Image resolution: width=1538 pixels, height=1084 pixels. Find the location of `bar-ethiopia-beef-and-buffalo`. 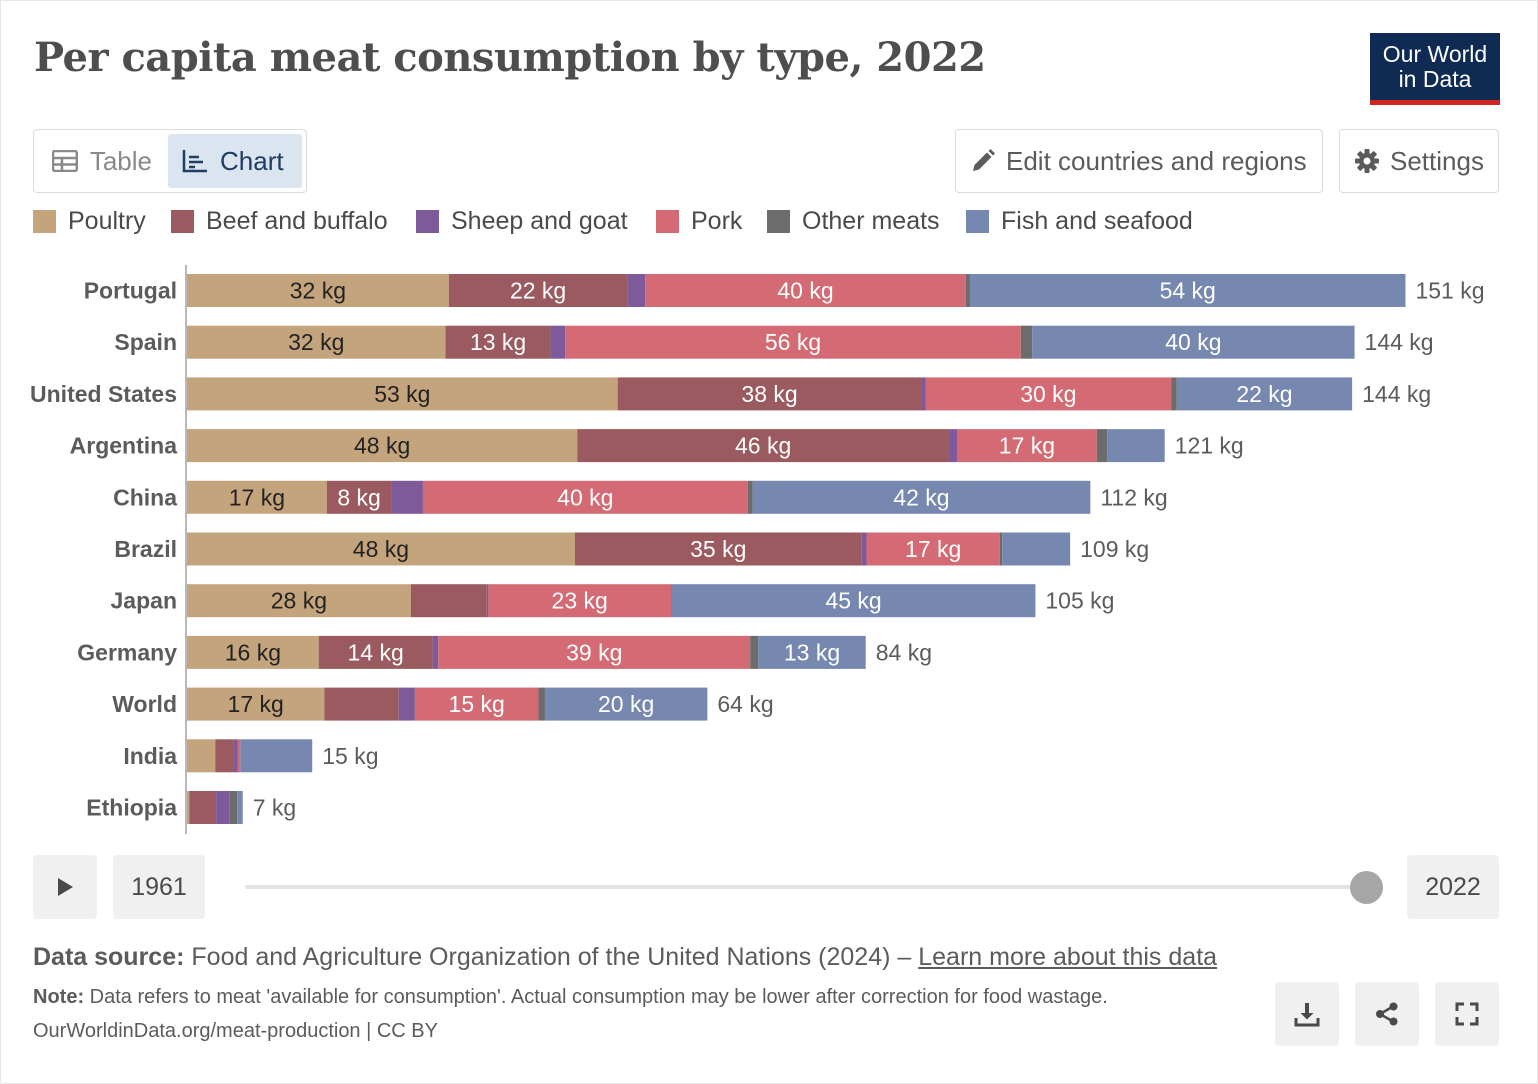

bar-ethiopia-beef-and-buffalo is located at coordinates (203, 807).